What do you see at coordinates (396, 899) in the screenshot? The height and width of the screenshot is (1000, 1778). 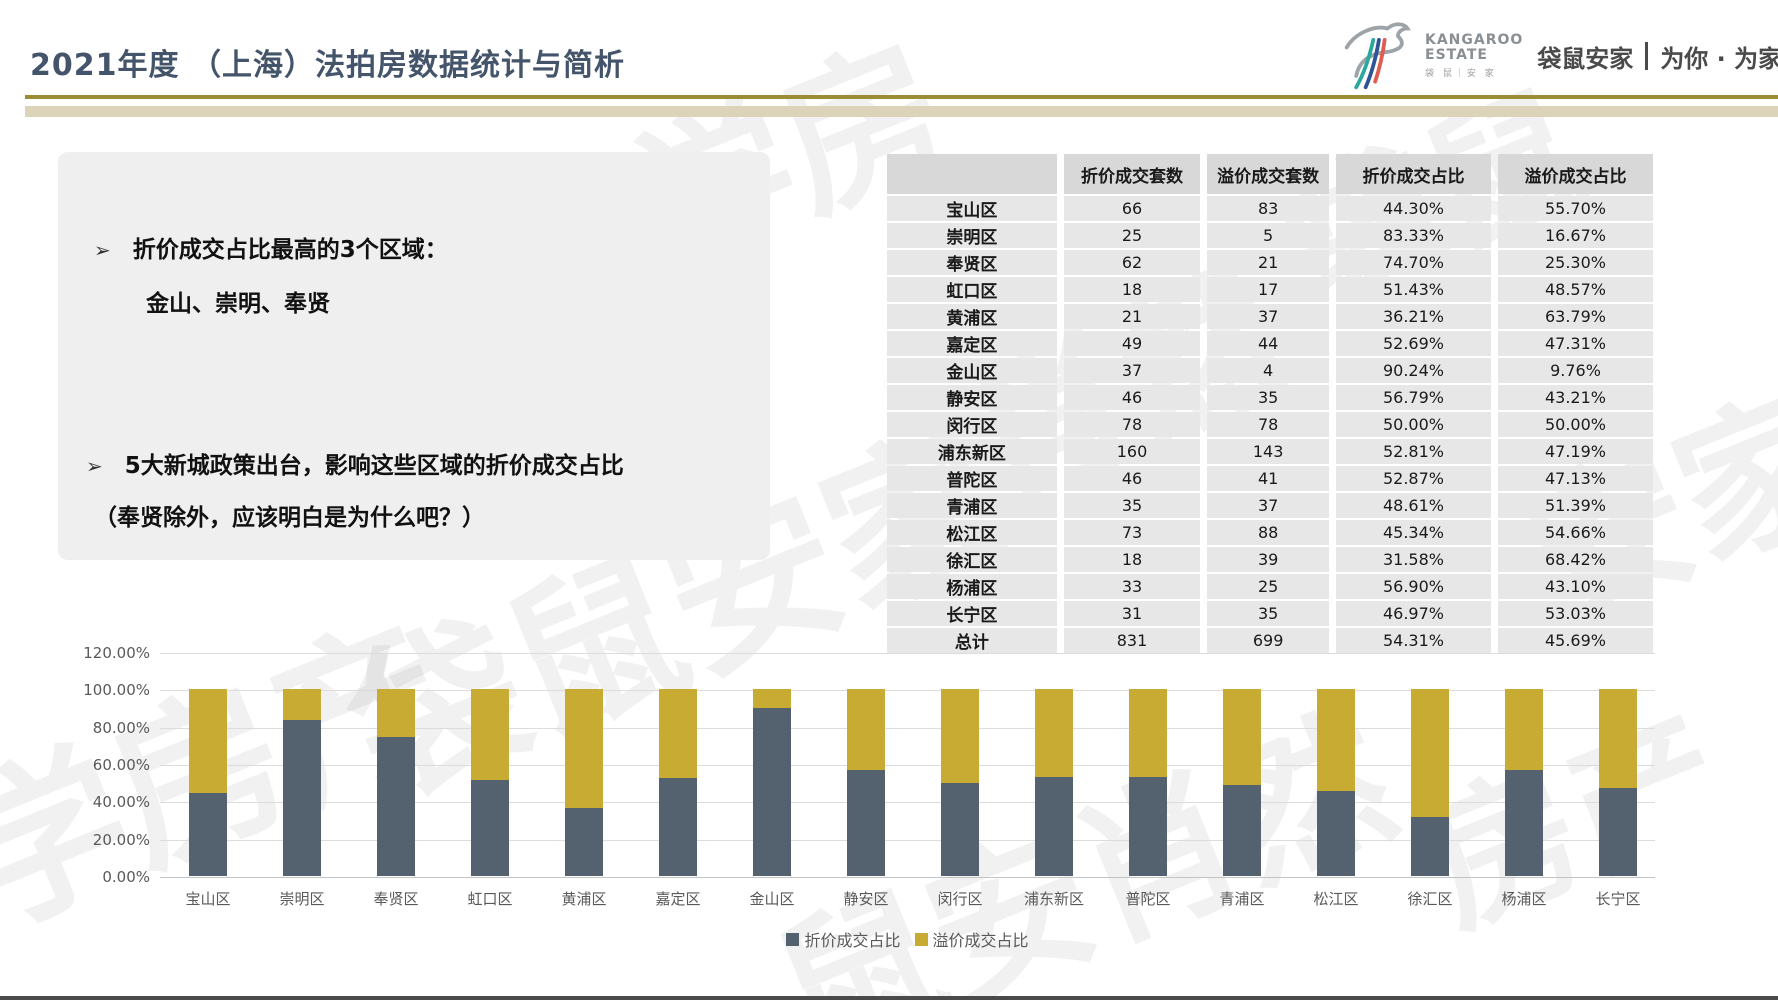 I see `x-axis-label: 奉贤区` at bounding box center [396, 899].